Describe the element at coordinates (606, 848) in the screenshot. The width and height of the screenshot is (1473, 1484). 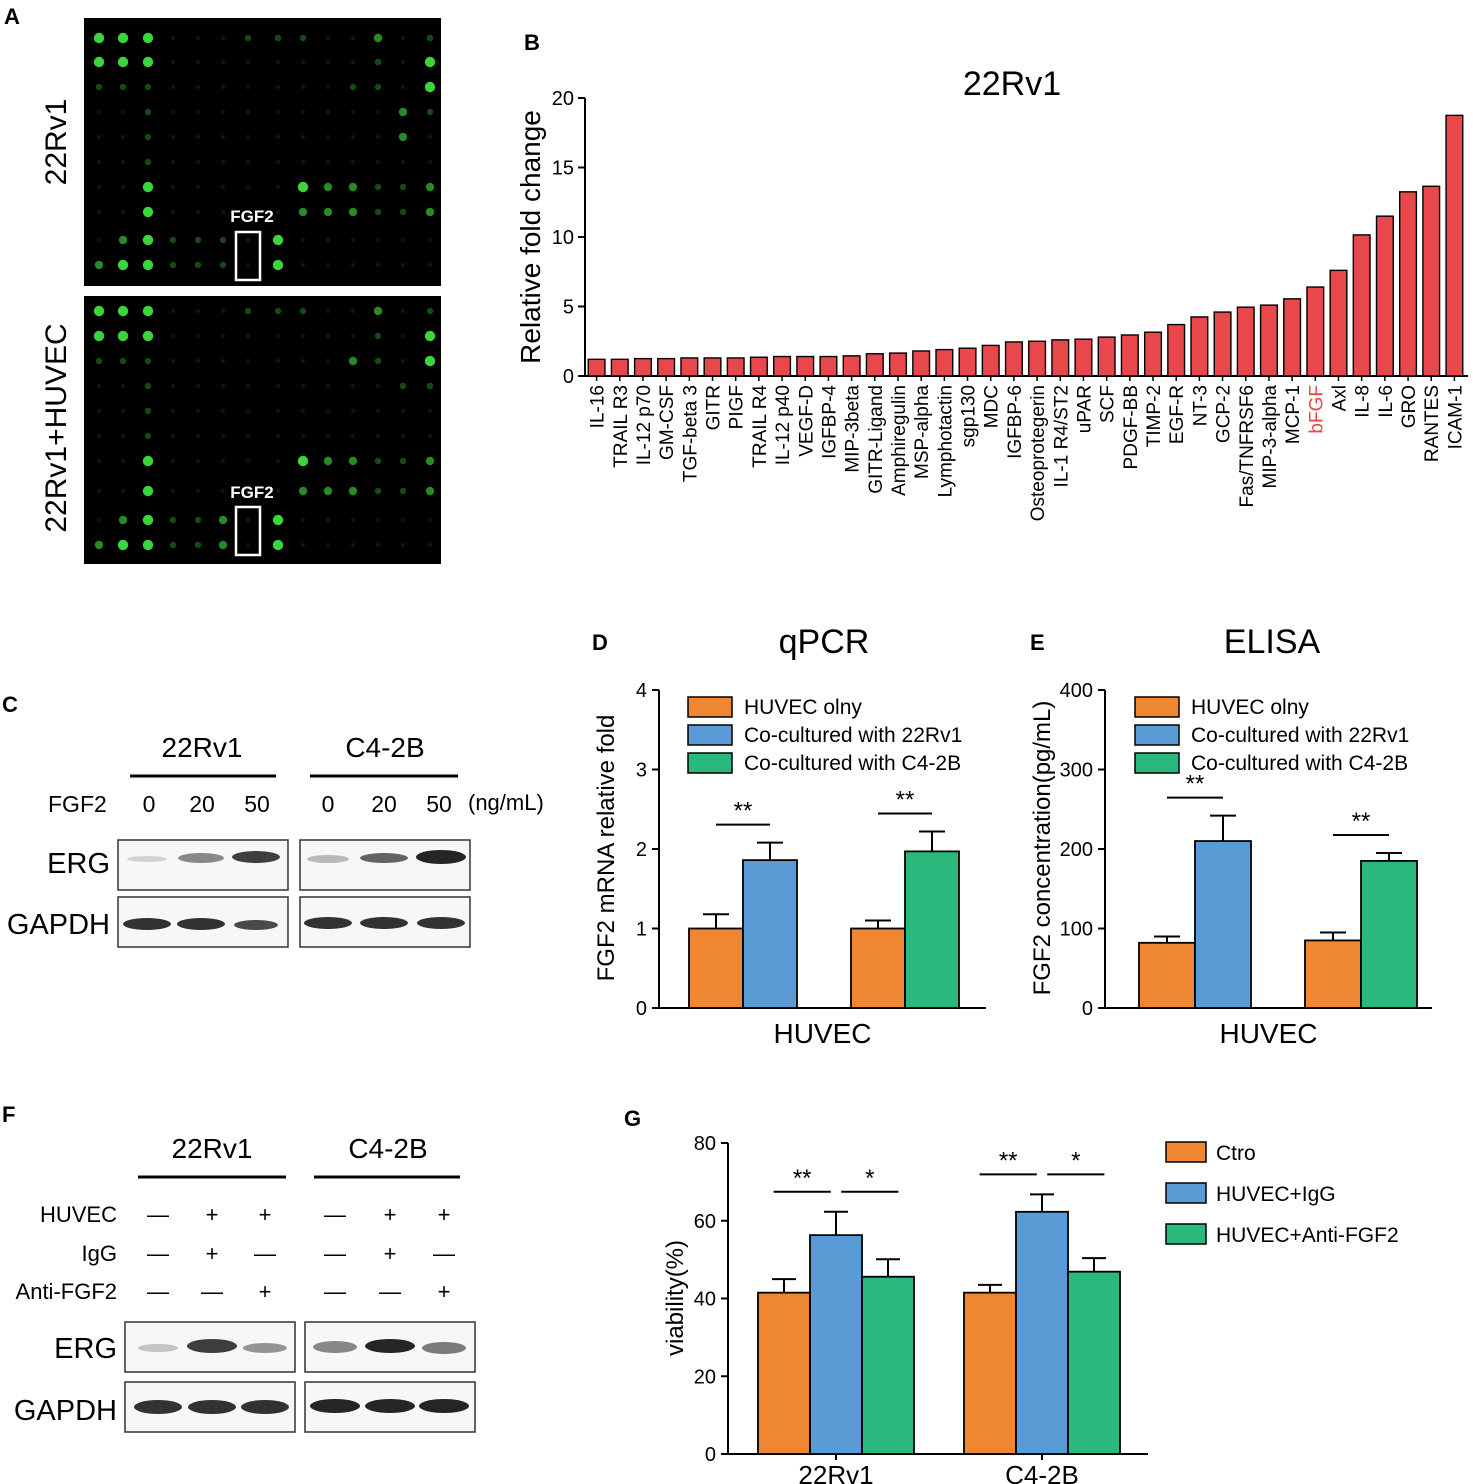
I see `y-axis-label: FGF2 mRNA relative fold` at that location.